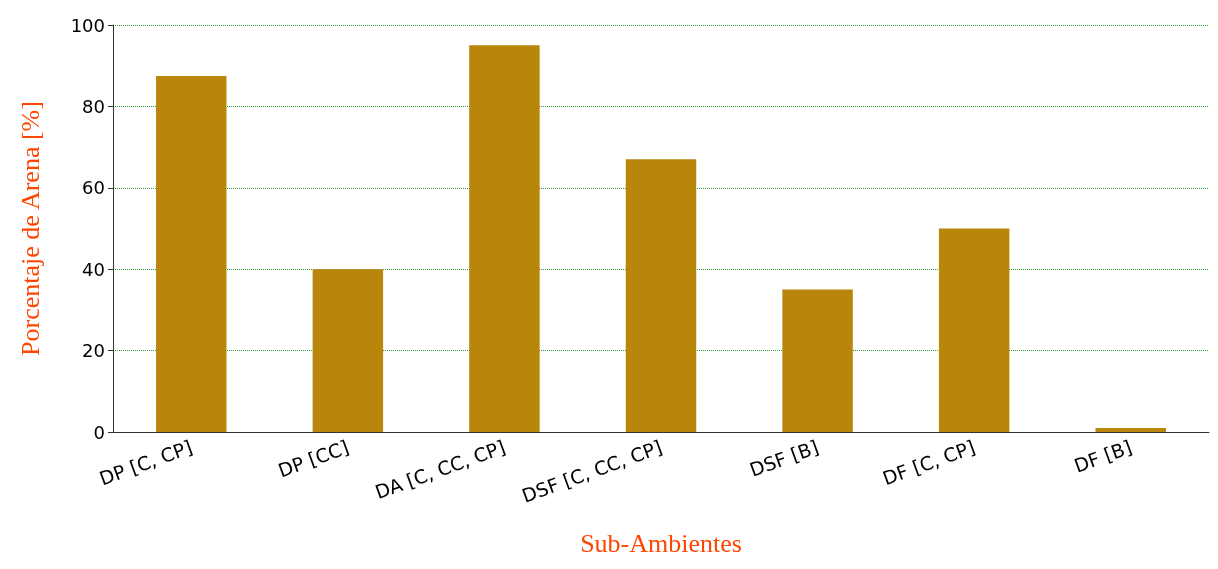 The height and width of the screenshot is (569, 1218). Describe the element at coordinates (661, 543) in the screenshot. I see `x-axis-title: Sub-Ambientes` at that location.